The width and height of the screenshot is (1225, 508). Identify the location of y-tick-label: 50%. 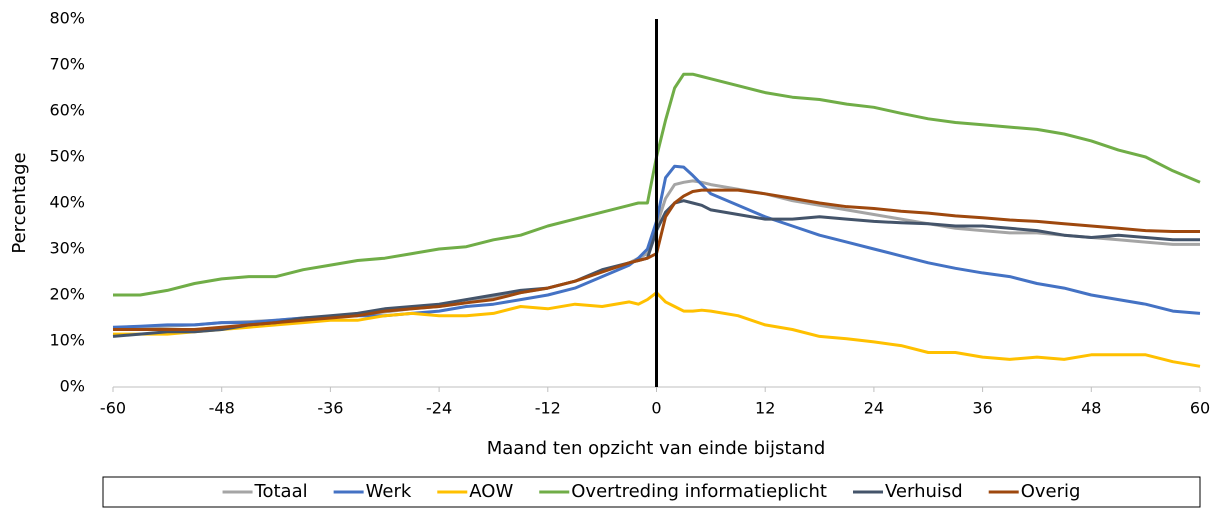
(67, 156).